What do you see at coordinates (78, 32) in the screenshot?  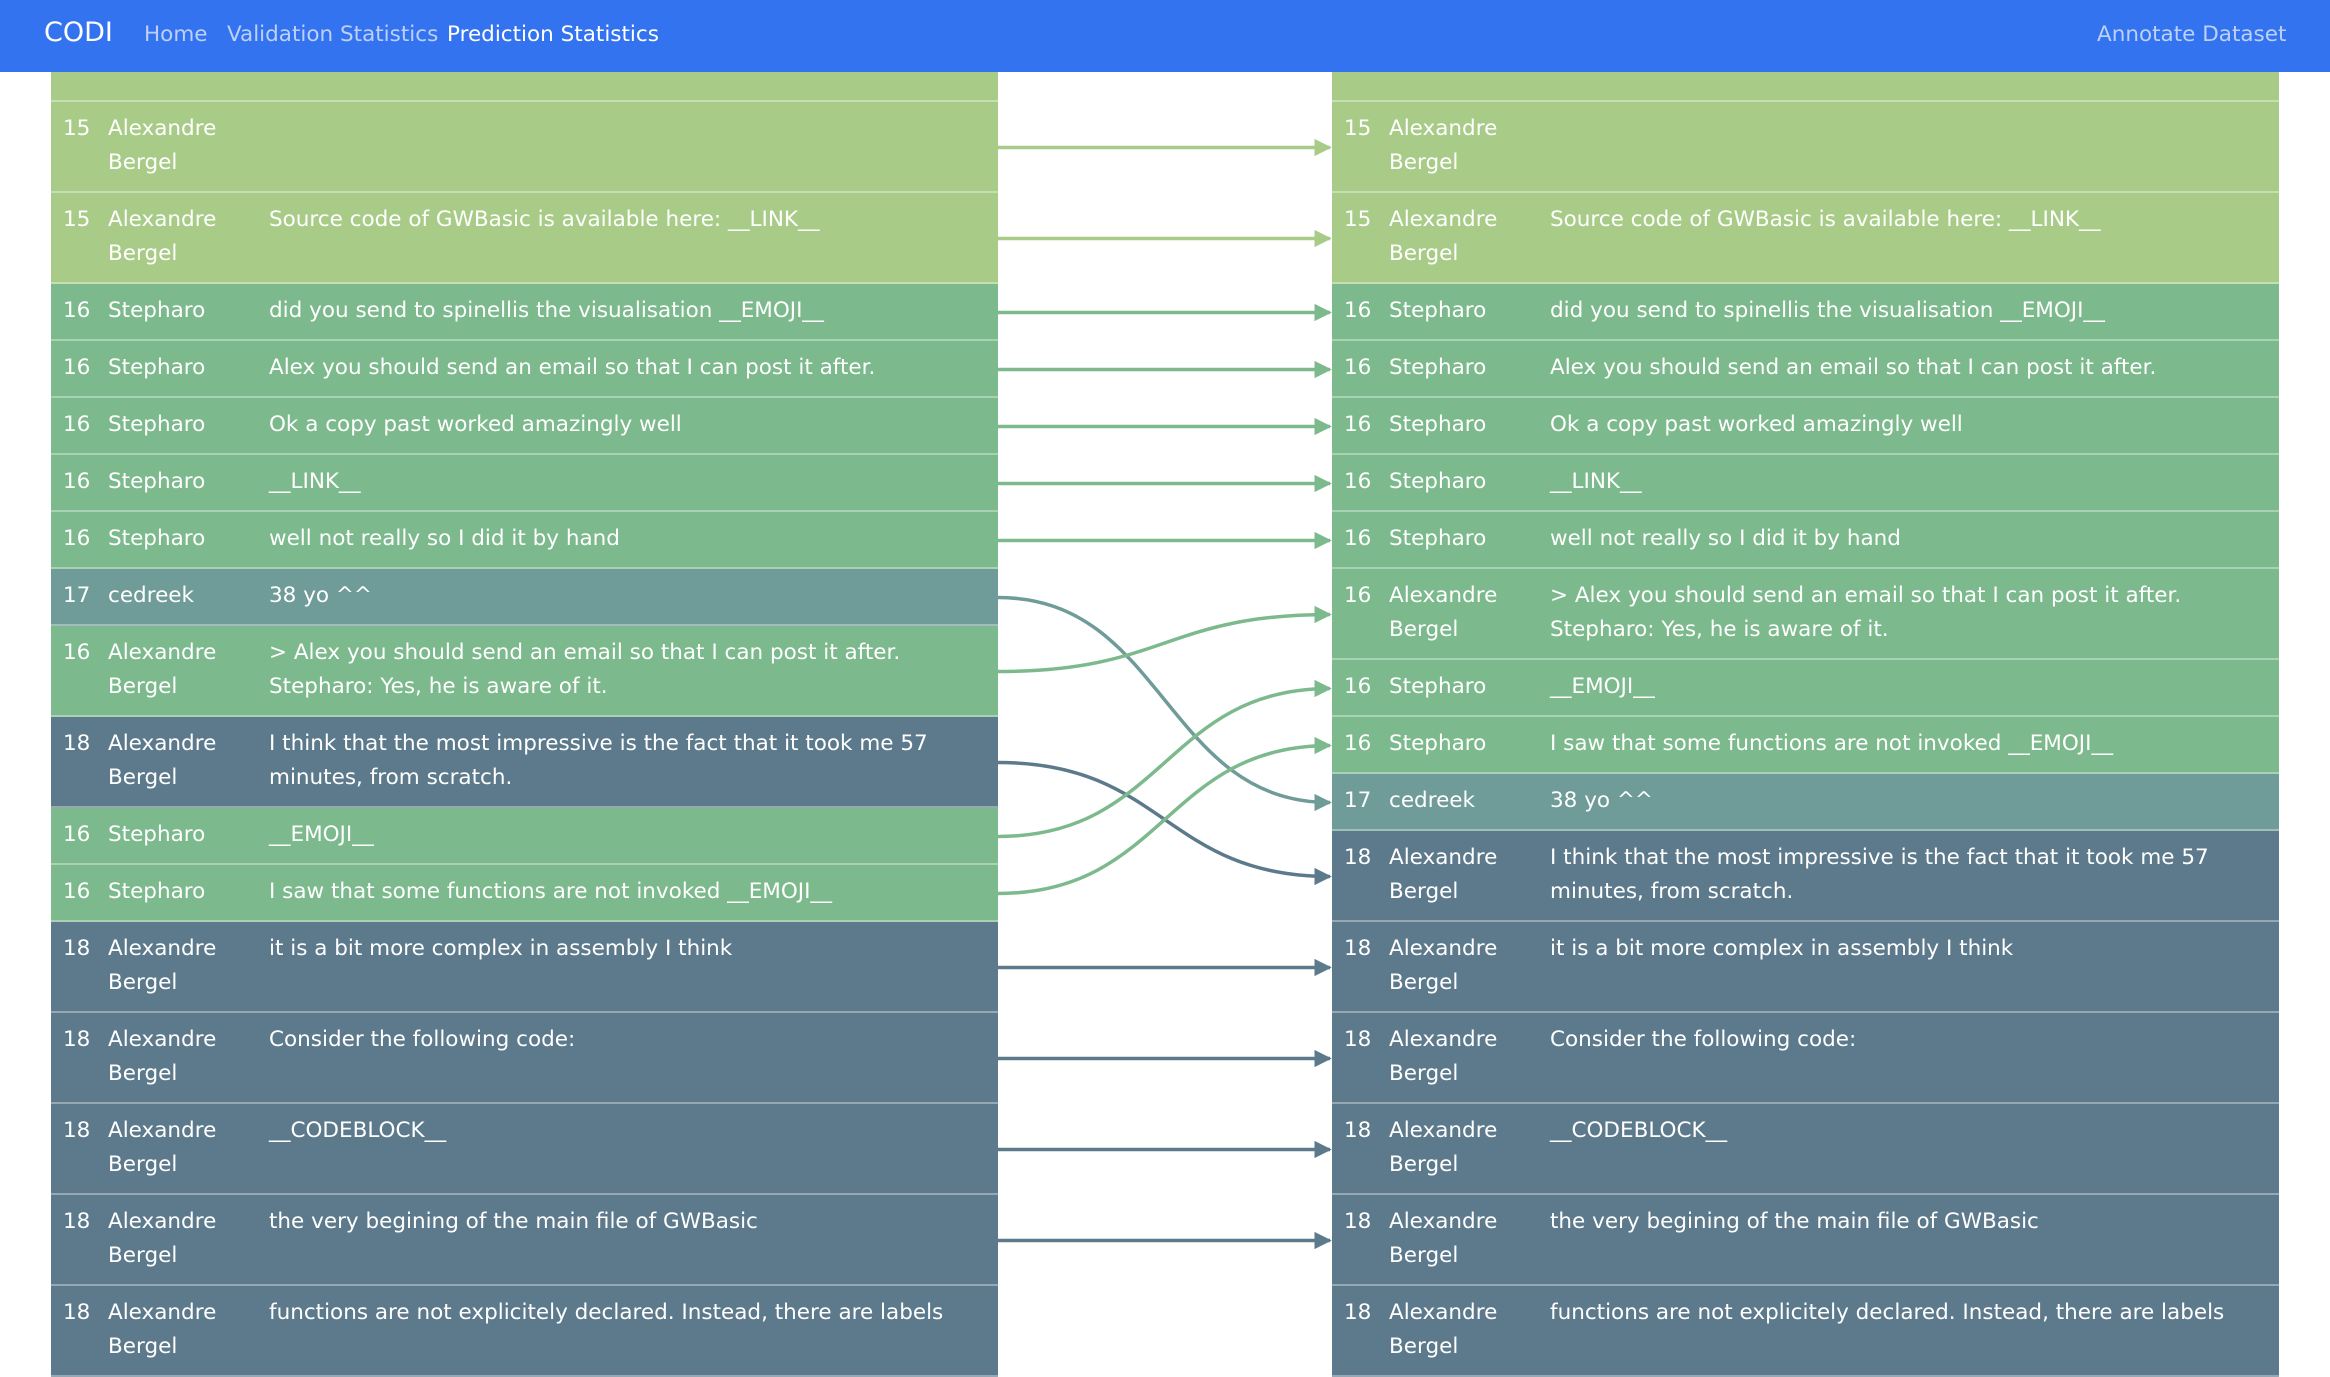 I see `brand-logo: CODI` at bounding box center [78, 32].